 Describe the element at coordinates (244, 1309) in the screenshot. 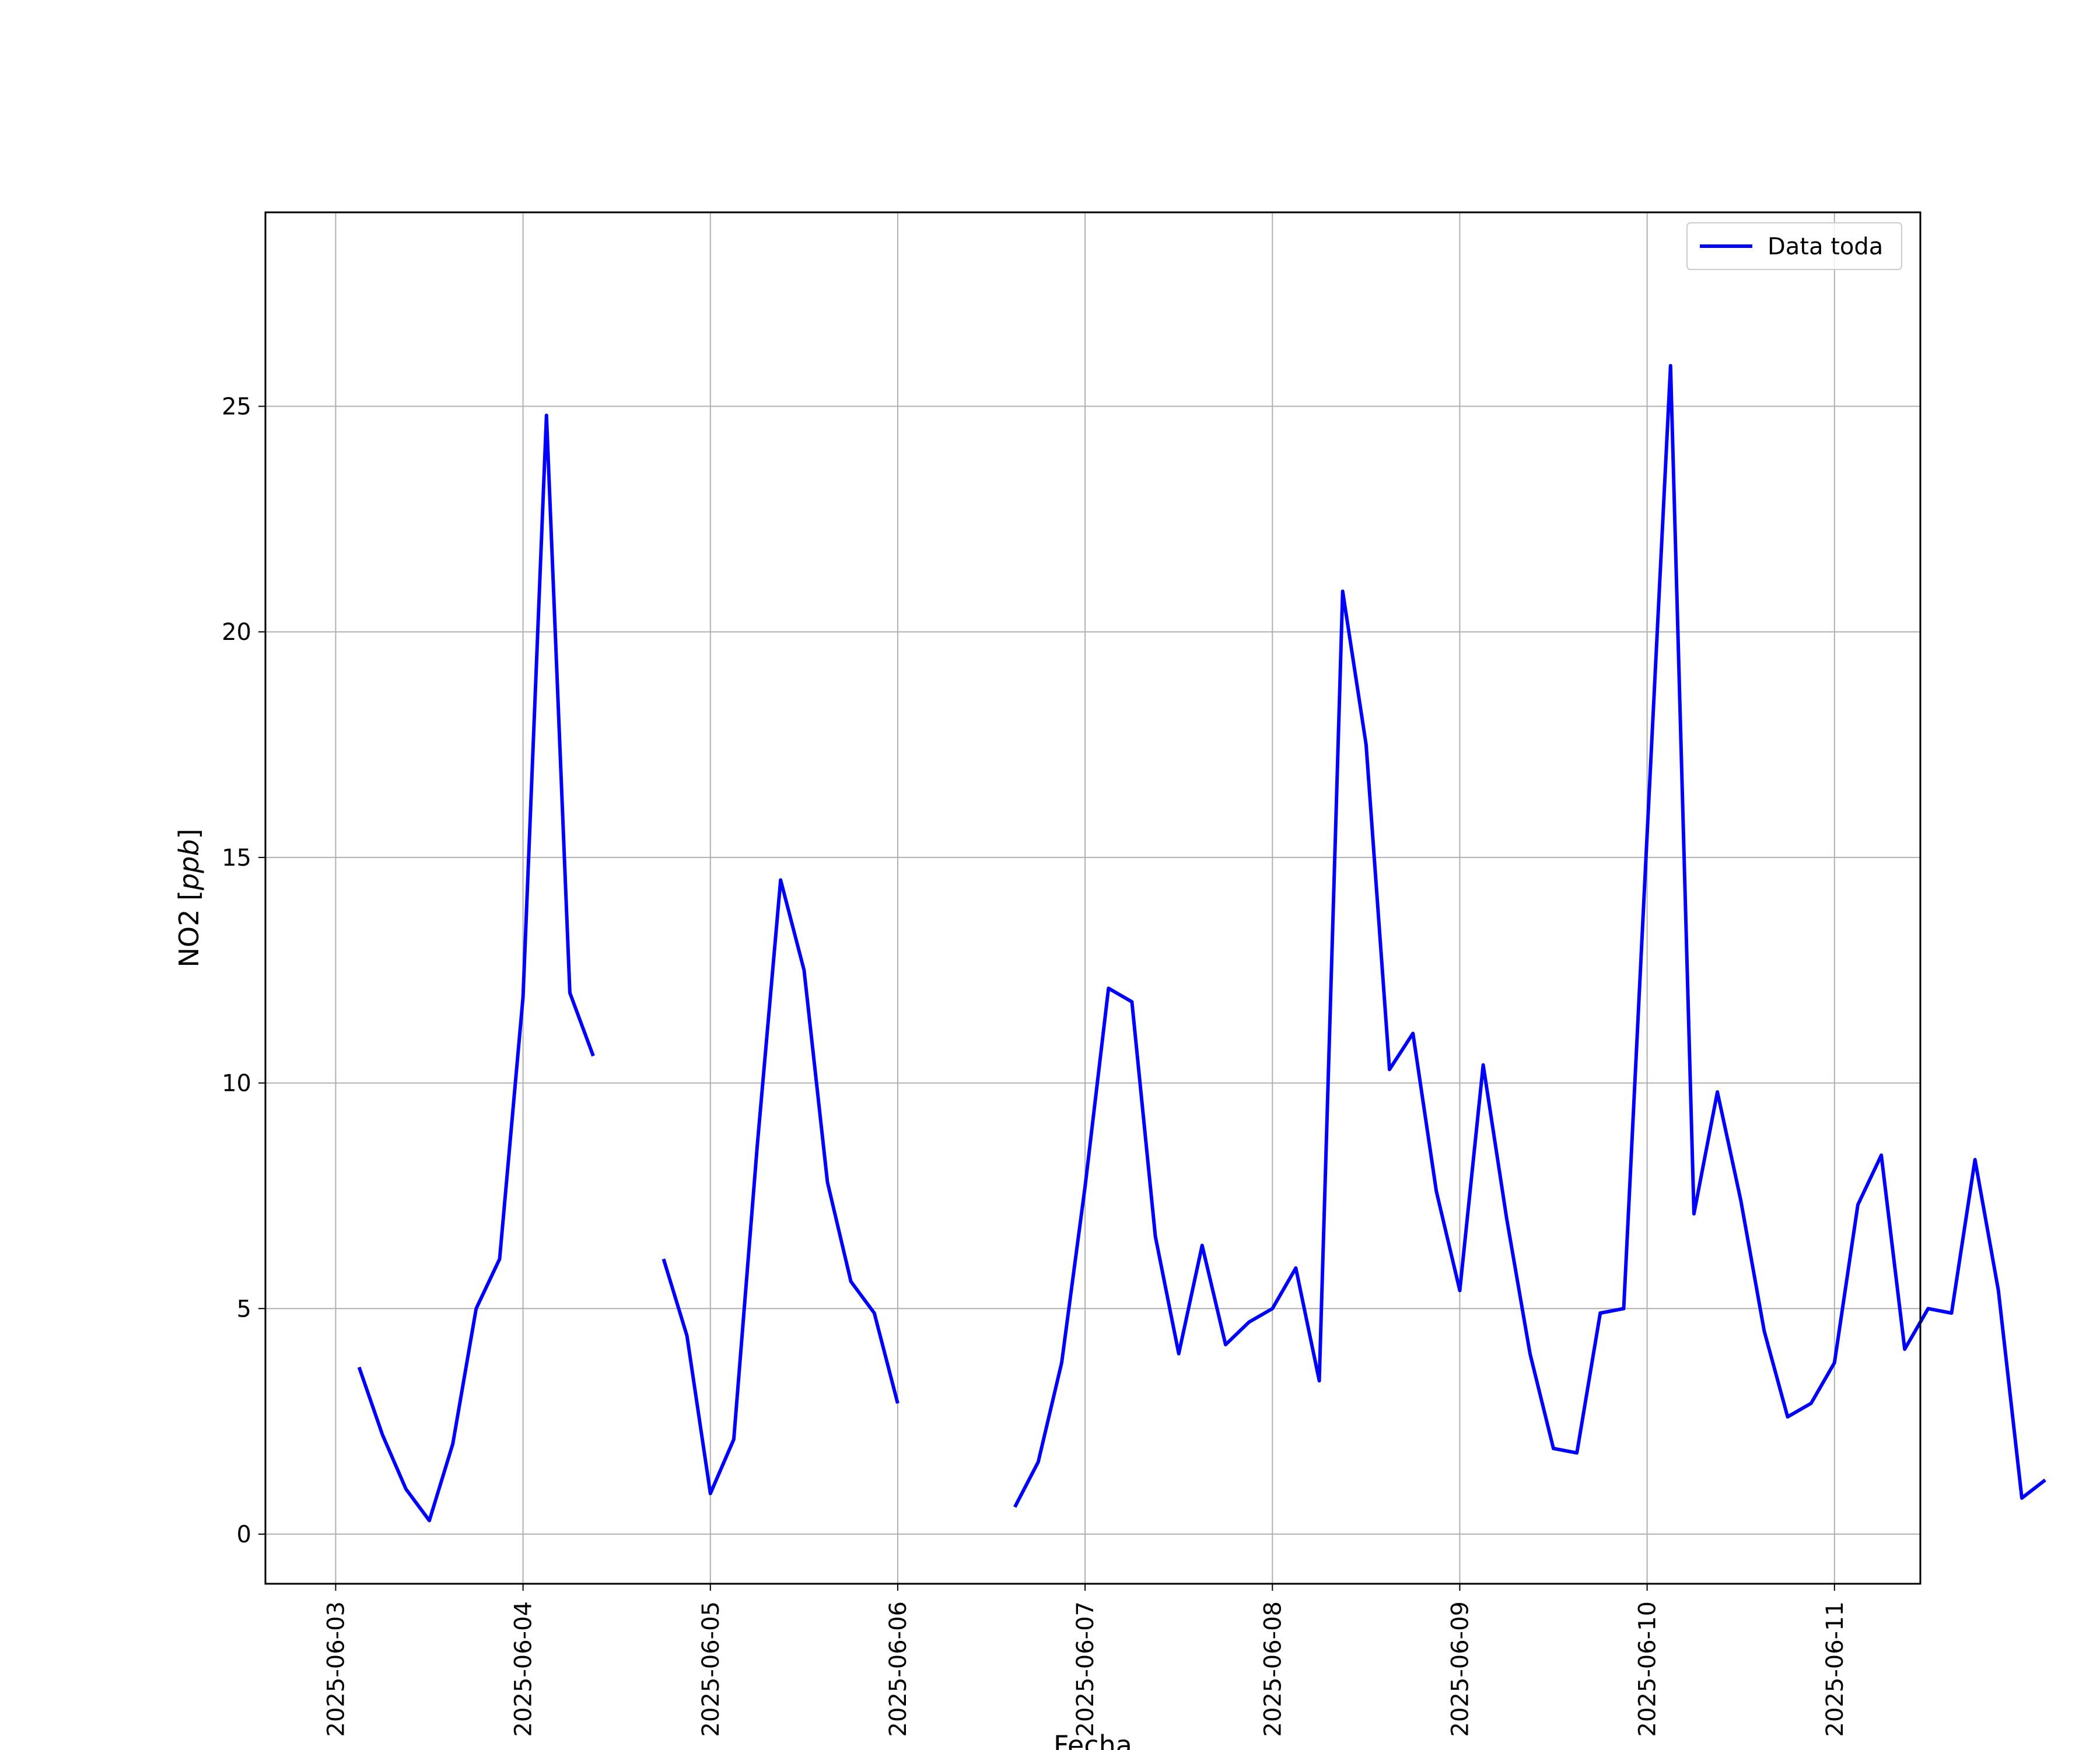

I see `y-tick-label: 5` at that location.